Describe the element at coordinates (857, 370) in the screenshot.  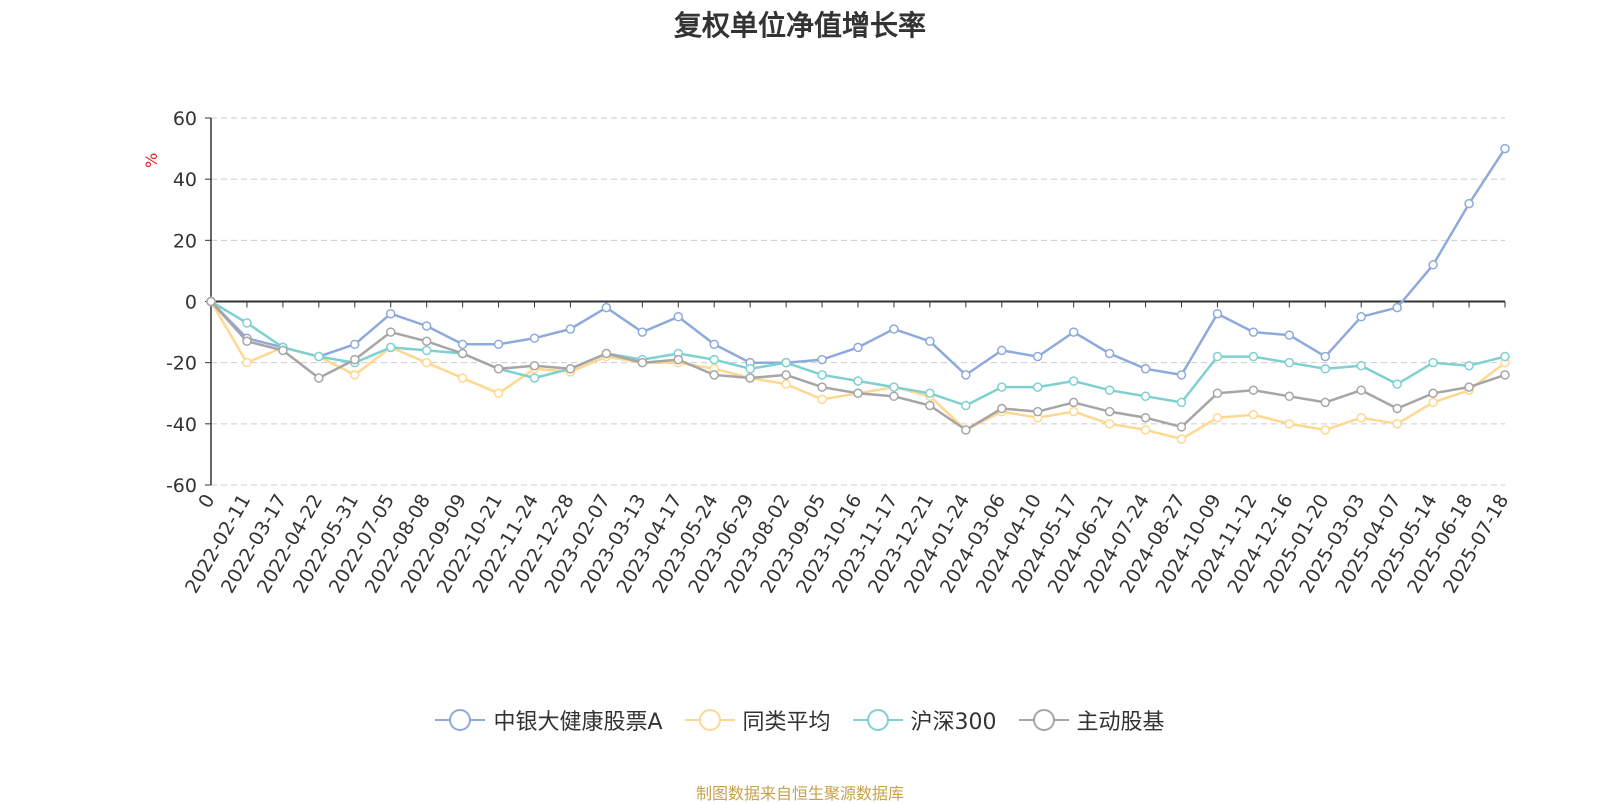
I see `series-line` at that location.